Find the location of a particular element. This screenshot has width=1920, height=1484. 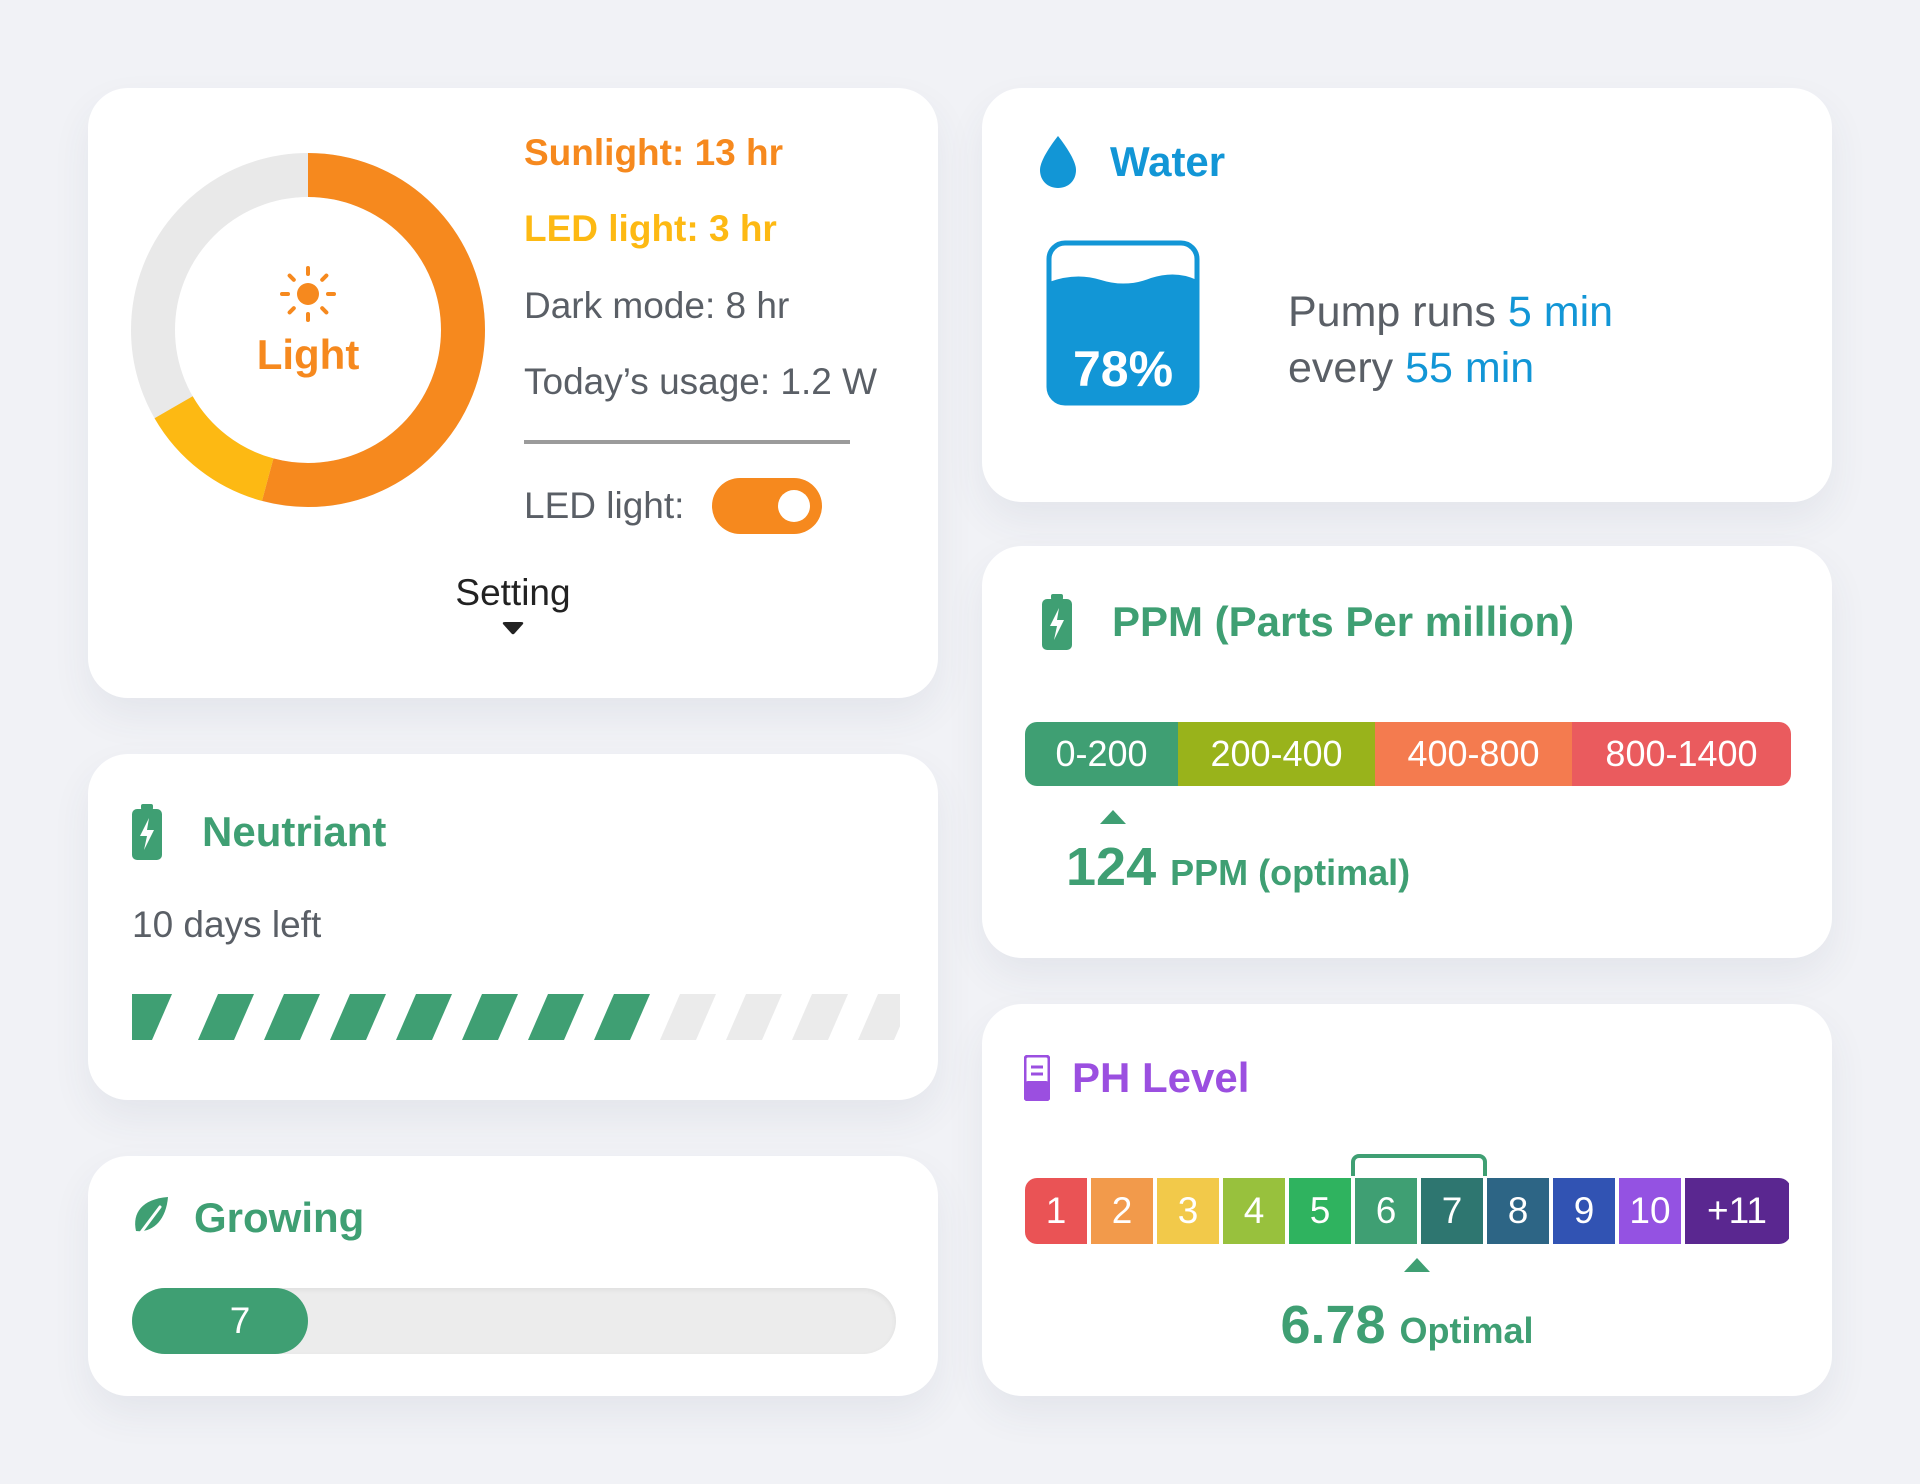

growing-value: 7 is located at coordinates (240, 1320).